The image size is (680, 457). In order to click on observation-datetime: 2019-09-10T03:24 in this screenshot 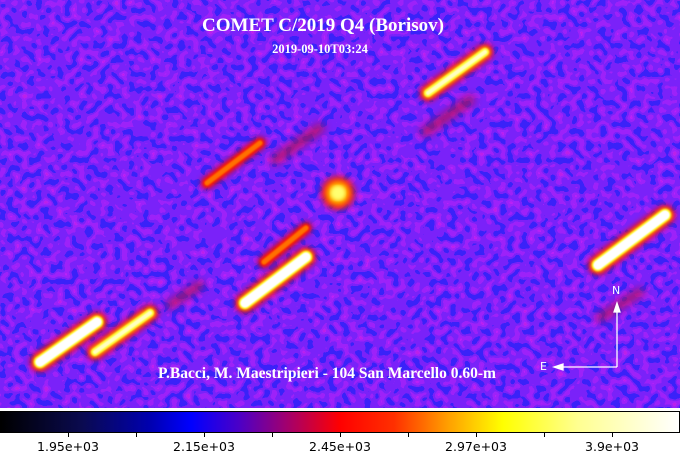, I will do `click(320, 49)`.